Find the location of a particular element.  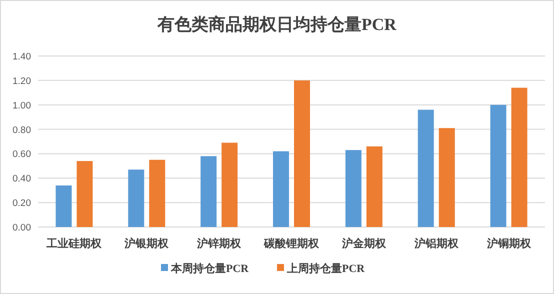

y-tick-label: 0.40 is located at coordinates (21, 179).